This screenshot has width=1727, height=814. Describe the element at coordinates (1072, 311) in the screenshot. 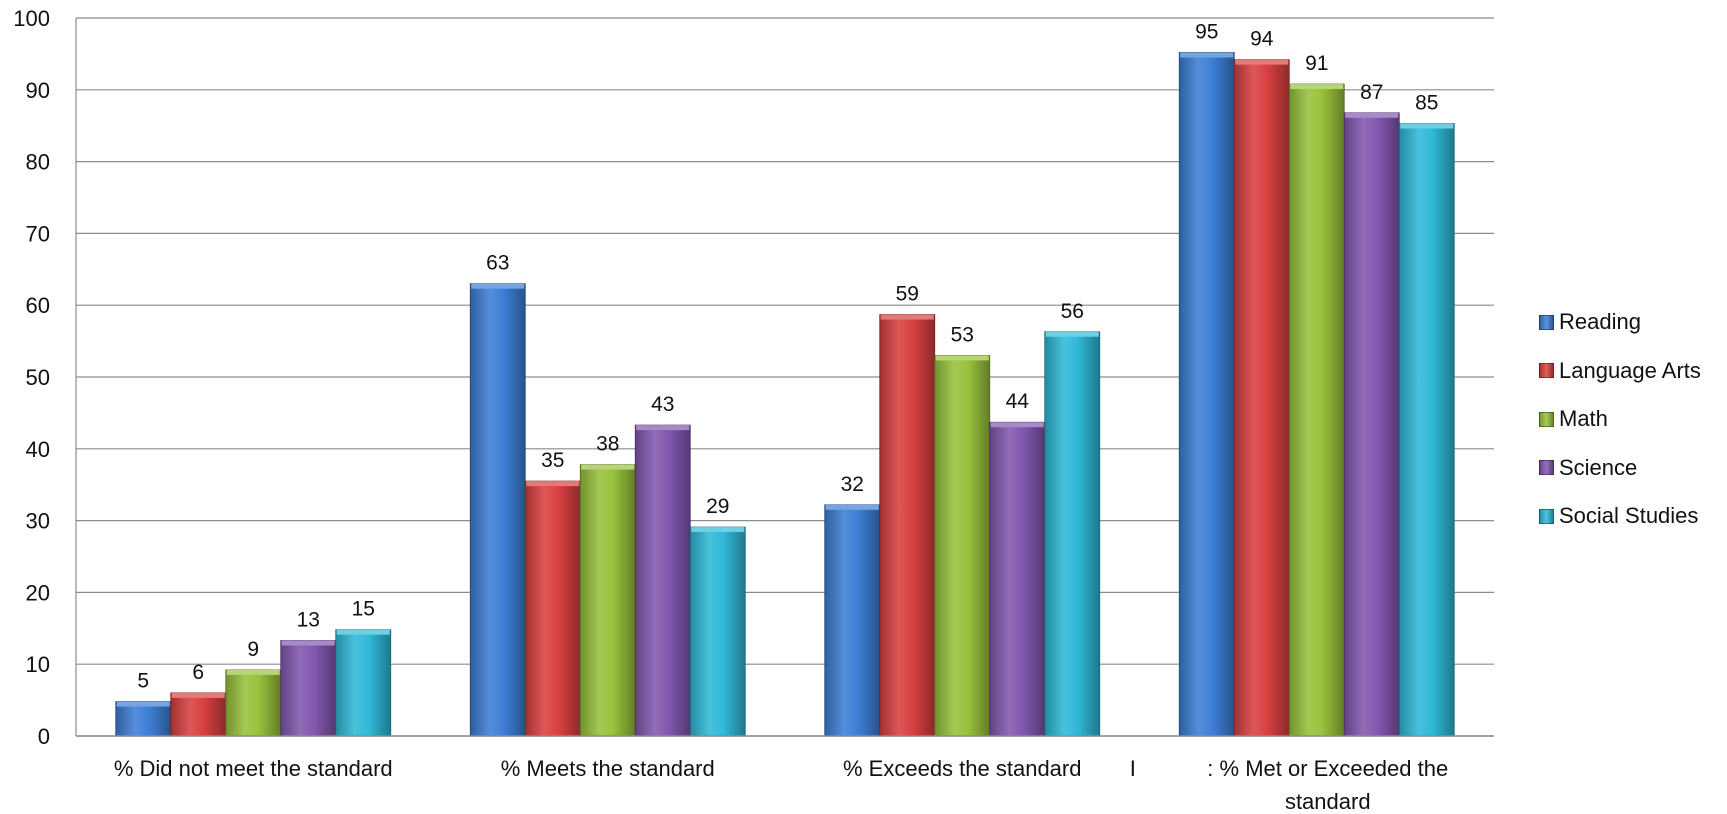

I see `data-label: 56` at that location.